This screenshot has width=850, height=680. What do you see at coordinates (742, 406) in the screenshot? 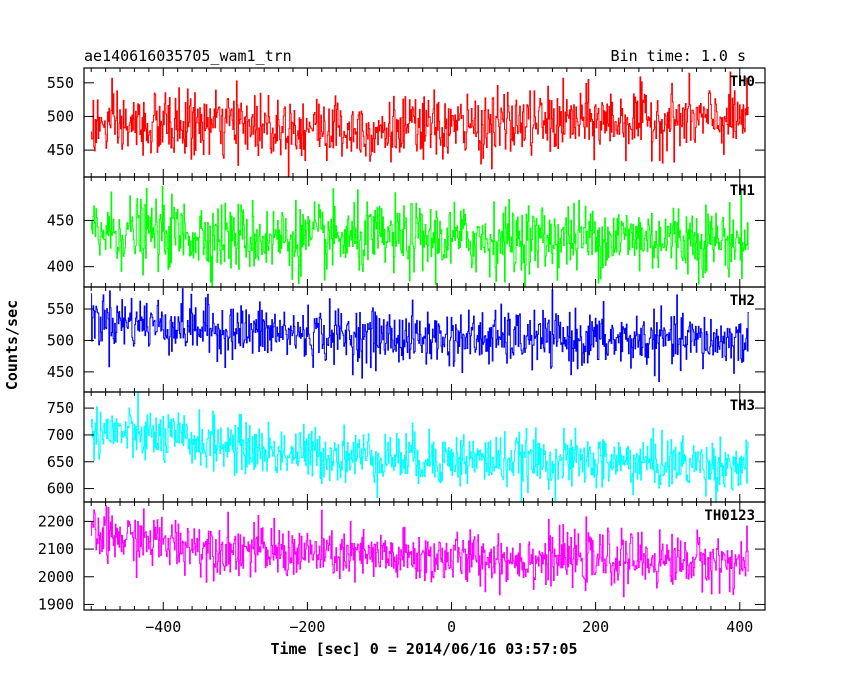
I see `panel-label-th3: TH3` at bounding box center [742, 406].